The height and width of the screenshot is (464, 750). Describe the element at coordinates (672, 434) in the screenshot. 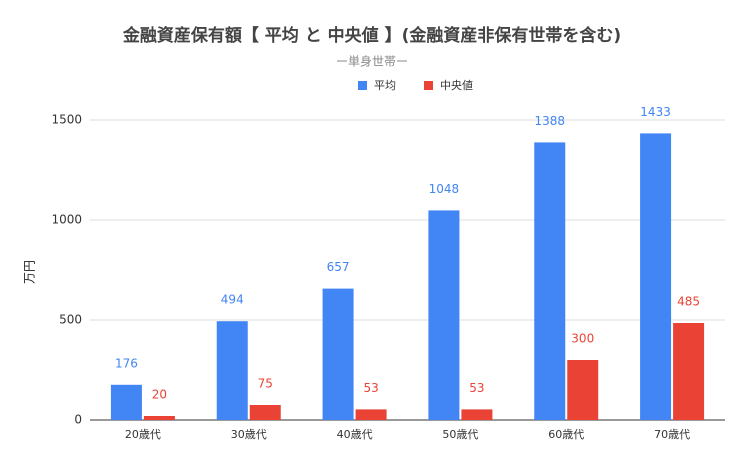

I see `x-tick-label: 70歳代` at that location.